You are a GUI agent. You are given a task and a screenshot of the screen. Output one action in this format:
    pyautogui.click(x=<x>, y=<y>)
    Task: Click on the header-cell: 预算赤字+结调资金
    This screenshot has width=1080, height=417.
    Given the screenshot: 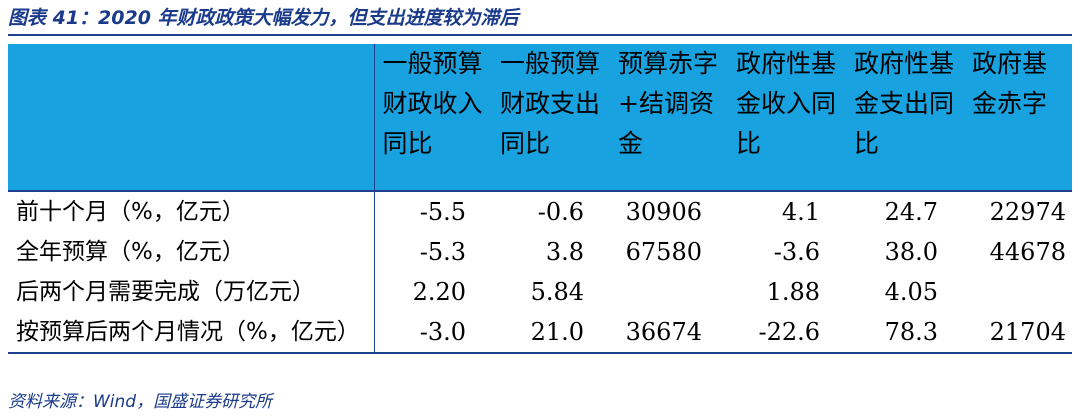 What is the action you would take?
    pyautogui.click(x=669, y=118)
    